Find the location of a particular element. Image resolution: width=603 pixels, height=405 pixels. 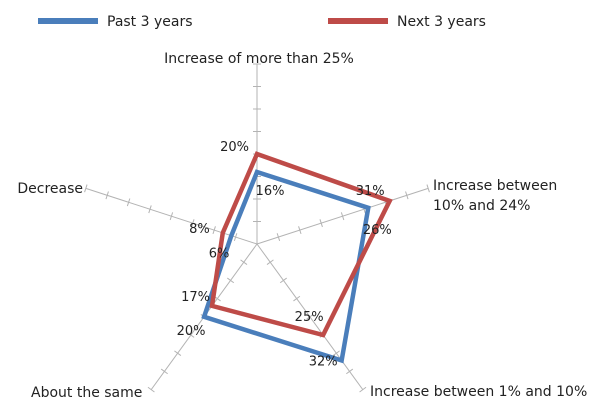

axis-label-increase-over-25: Increase of more than 25% is located at coordinates (259, 59).